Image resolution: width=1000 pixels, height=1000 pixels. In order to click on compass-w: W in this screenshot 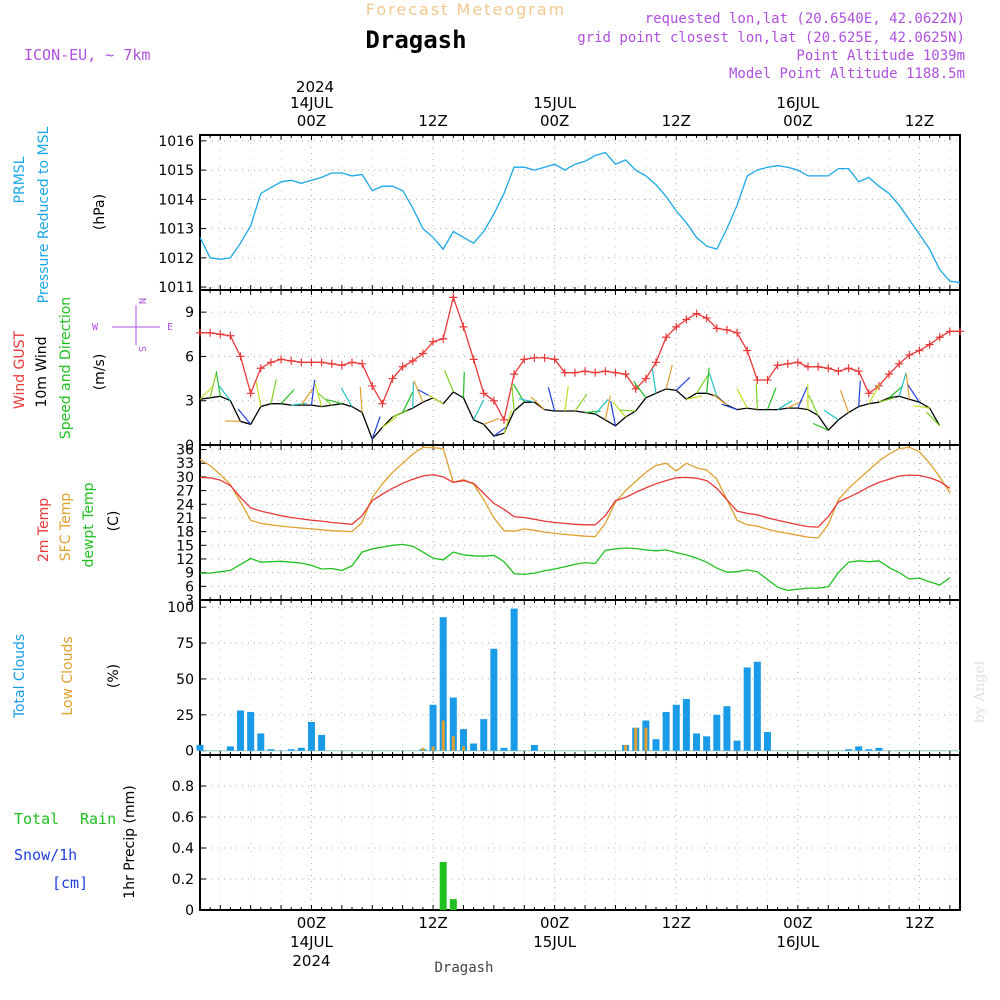, I will do `click(95, 327)`.